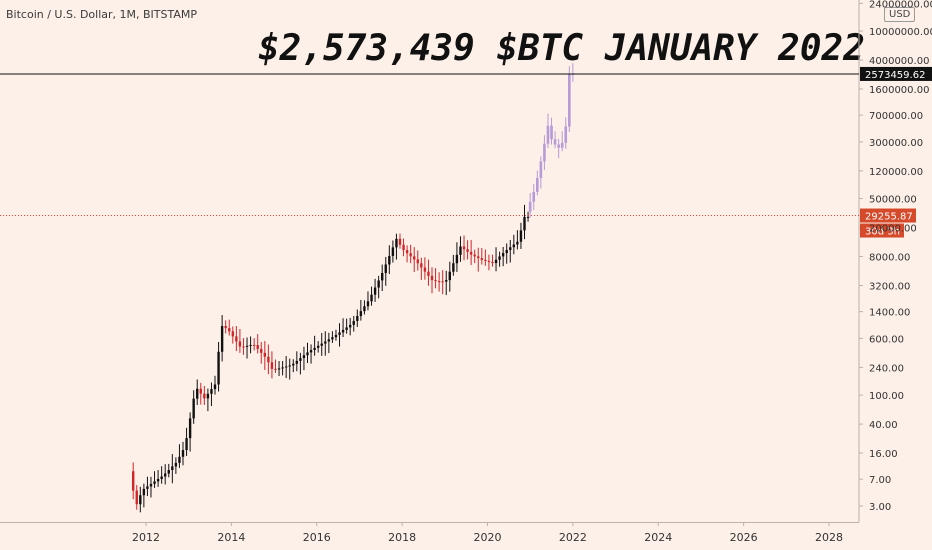 The width and height of the screenshot is (932, 550). Describe the element at coordinates (573, 537) in the screenshot. I see `x-tick-label: 2022` at that location.